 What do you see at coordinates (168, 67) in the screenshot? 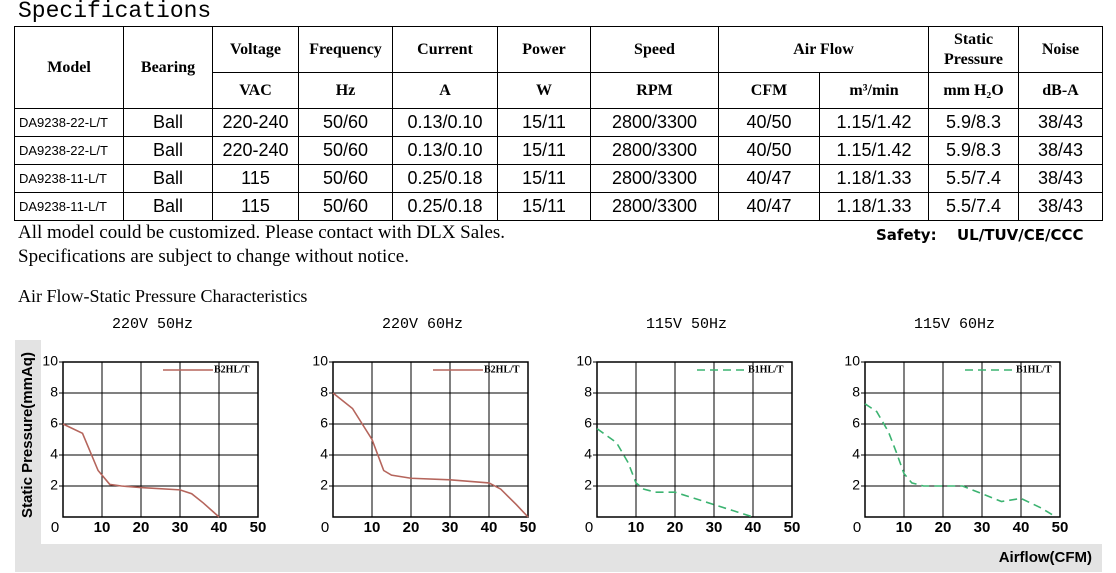
I see `header-cell: Bearing` at bounding box center [168, 67].